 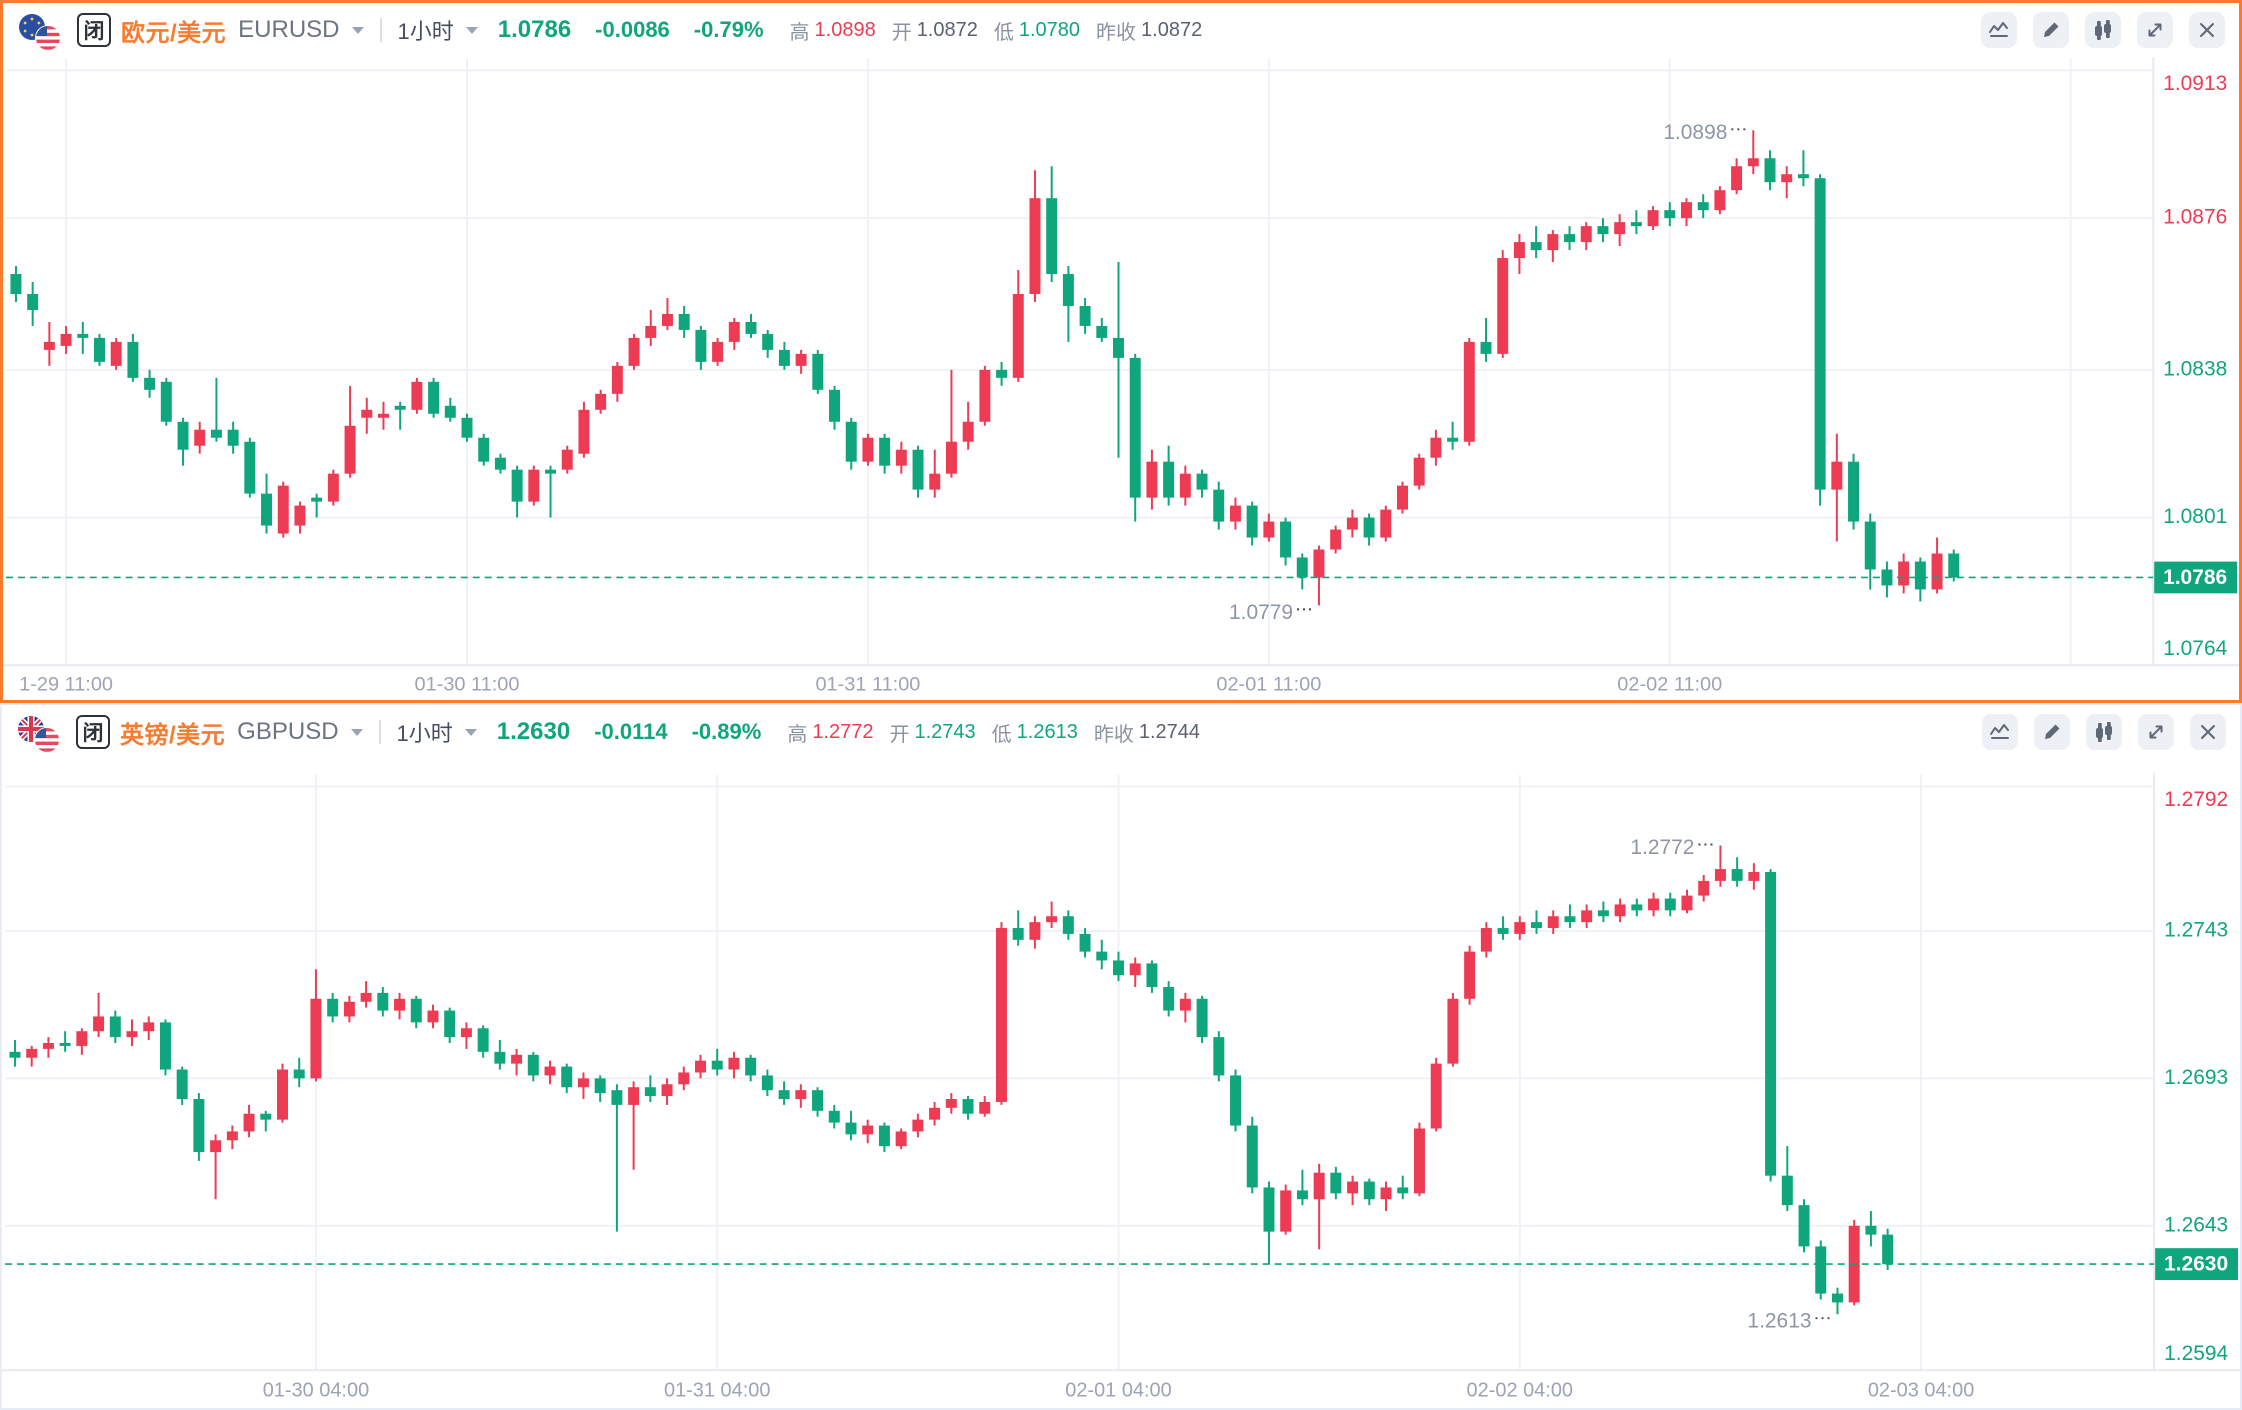 What do you see at coordinates (845, 29) in the screenshot?
I see `stat-high-value: 1.0898` at bounding box center [845, 29].